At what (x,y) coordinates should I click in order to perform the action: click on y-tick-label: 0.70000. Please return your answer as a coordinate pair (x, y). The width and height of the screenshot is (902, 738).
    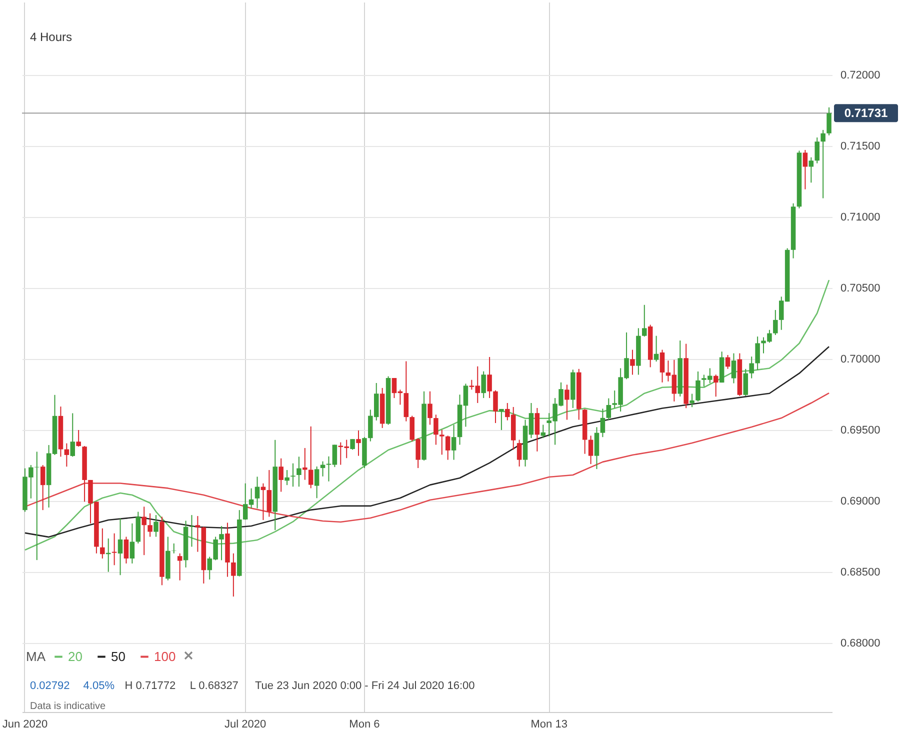
    Looking at the image, I should click on (860, 359).